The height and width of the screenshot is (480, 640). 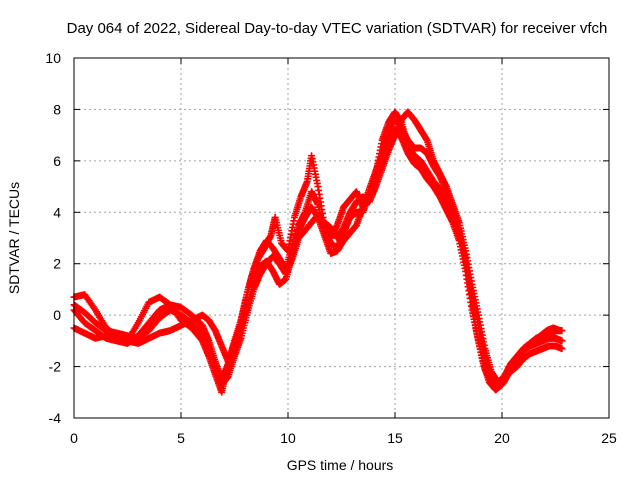 What do you see at coordinates (74, 438) in the screenshot?
I see `x-tick-label: 0` at bounding box center [74, 438].